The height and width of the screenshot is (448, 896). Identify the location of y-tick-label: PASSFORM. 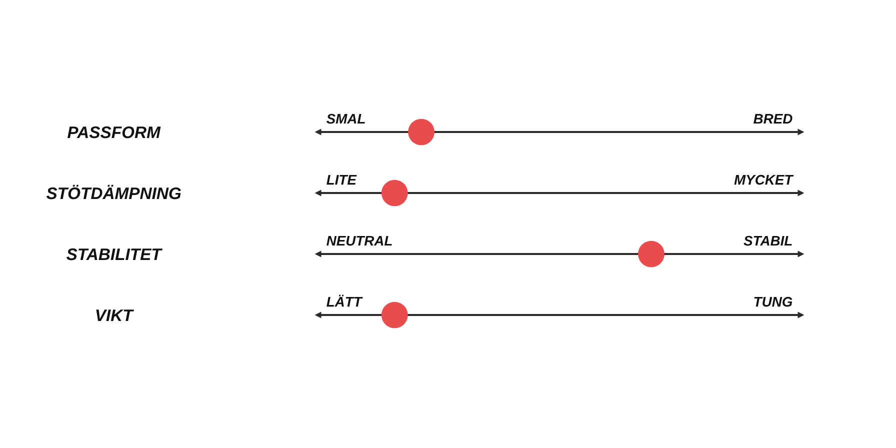
(114, 132).